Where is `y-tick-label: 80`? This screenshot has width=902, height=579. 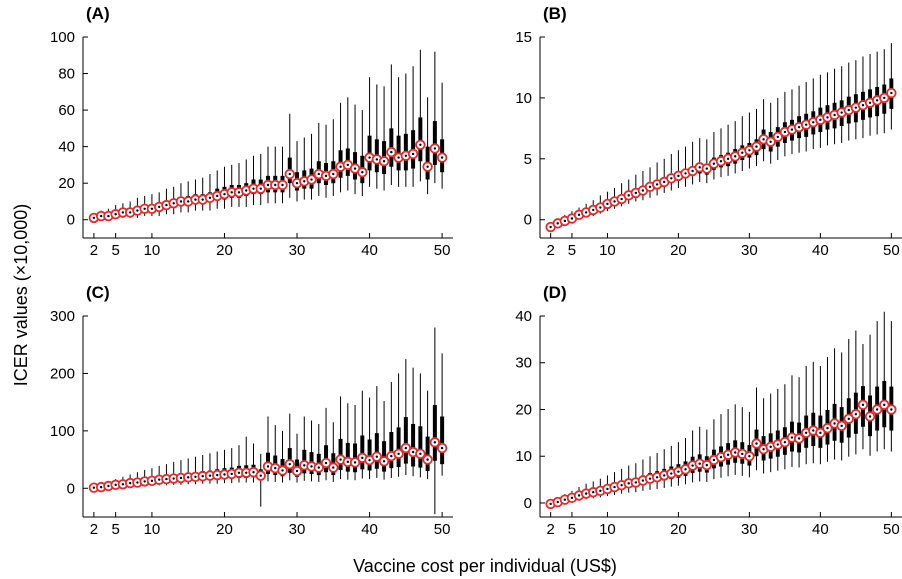
y-tick-label: 80 is located at coordinates (66, 74).